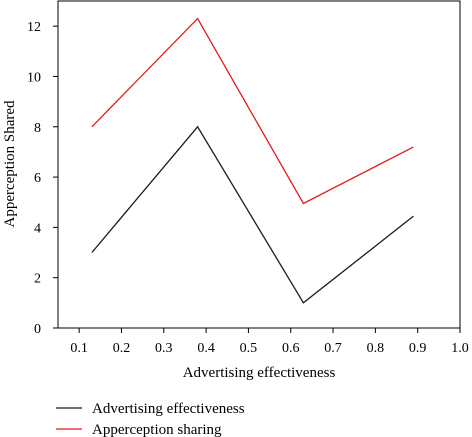 The image size is (472, 437). I want to click on x-tick-label: 0.2, so click(122, 348).